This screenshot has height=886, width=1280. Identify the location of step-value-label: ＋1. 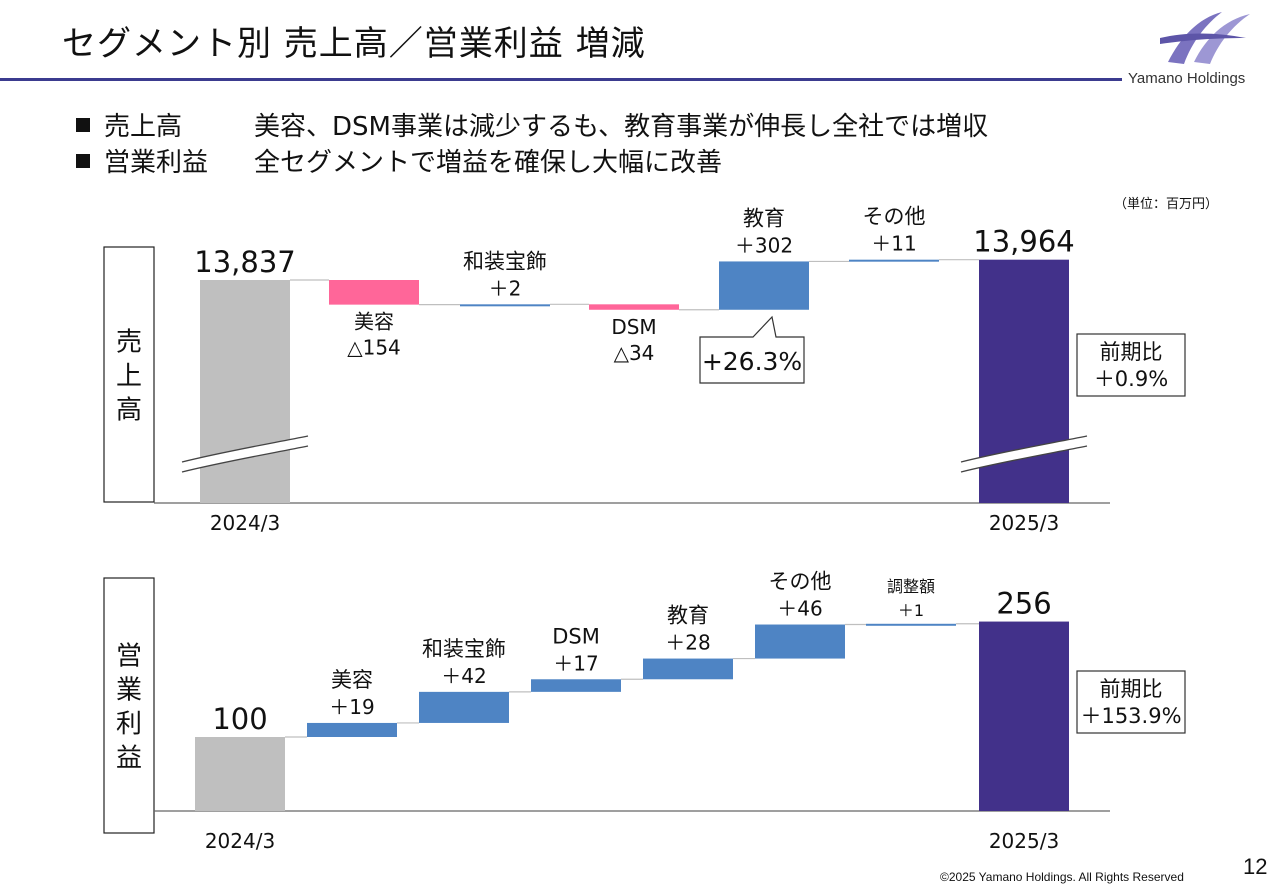
(911, 610).